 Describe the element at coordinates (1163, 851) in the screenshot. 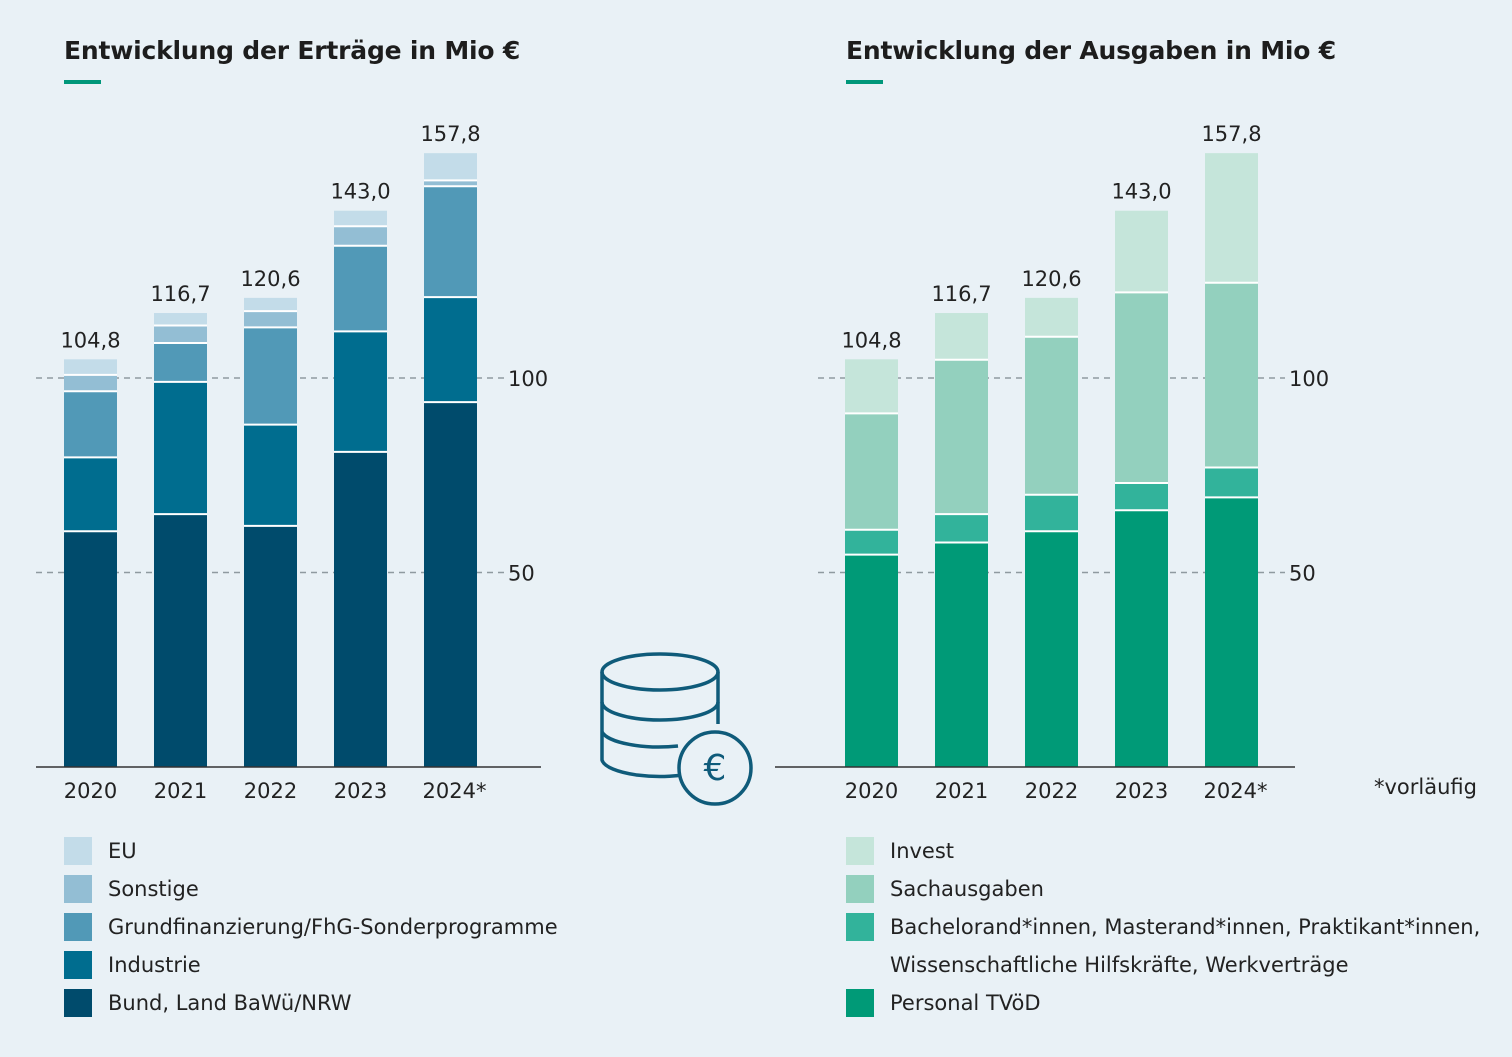

I see `legend-item: Invest` at that location.